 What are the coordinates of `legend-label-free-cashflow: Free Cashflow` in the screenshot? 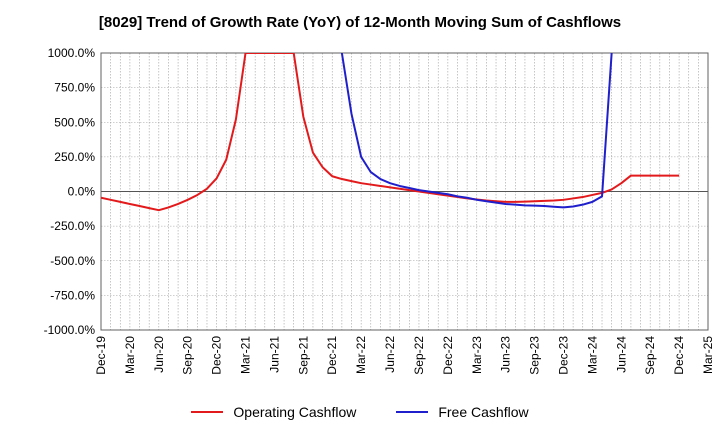 It's located at (483, 412).